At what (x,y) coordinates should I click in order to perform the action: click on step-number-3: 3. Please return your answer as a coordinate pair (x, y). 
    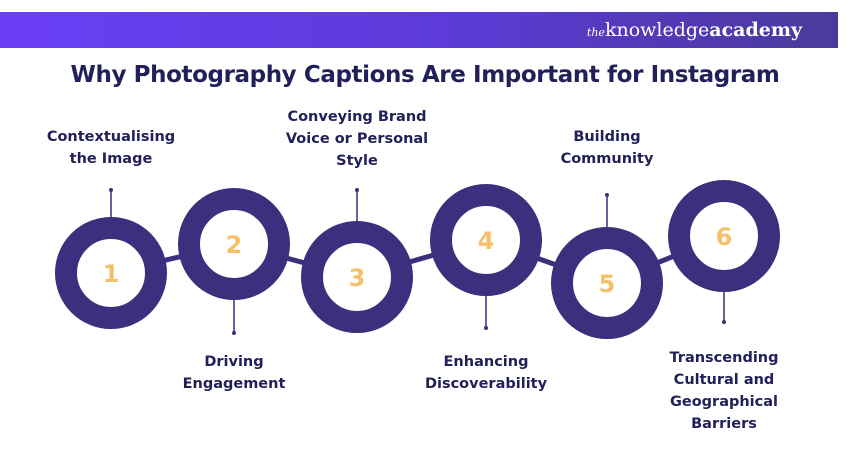
    Looking at the image, I should click on (357, 278).